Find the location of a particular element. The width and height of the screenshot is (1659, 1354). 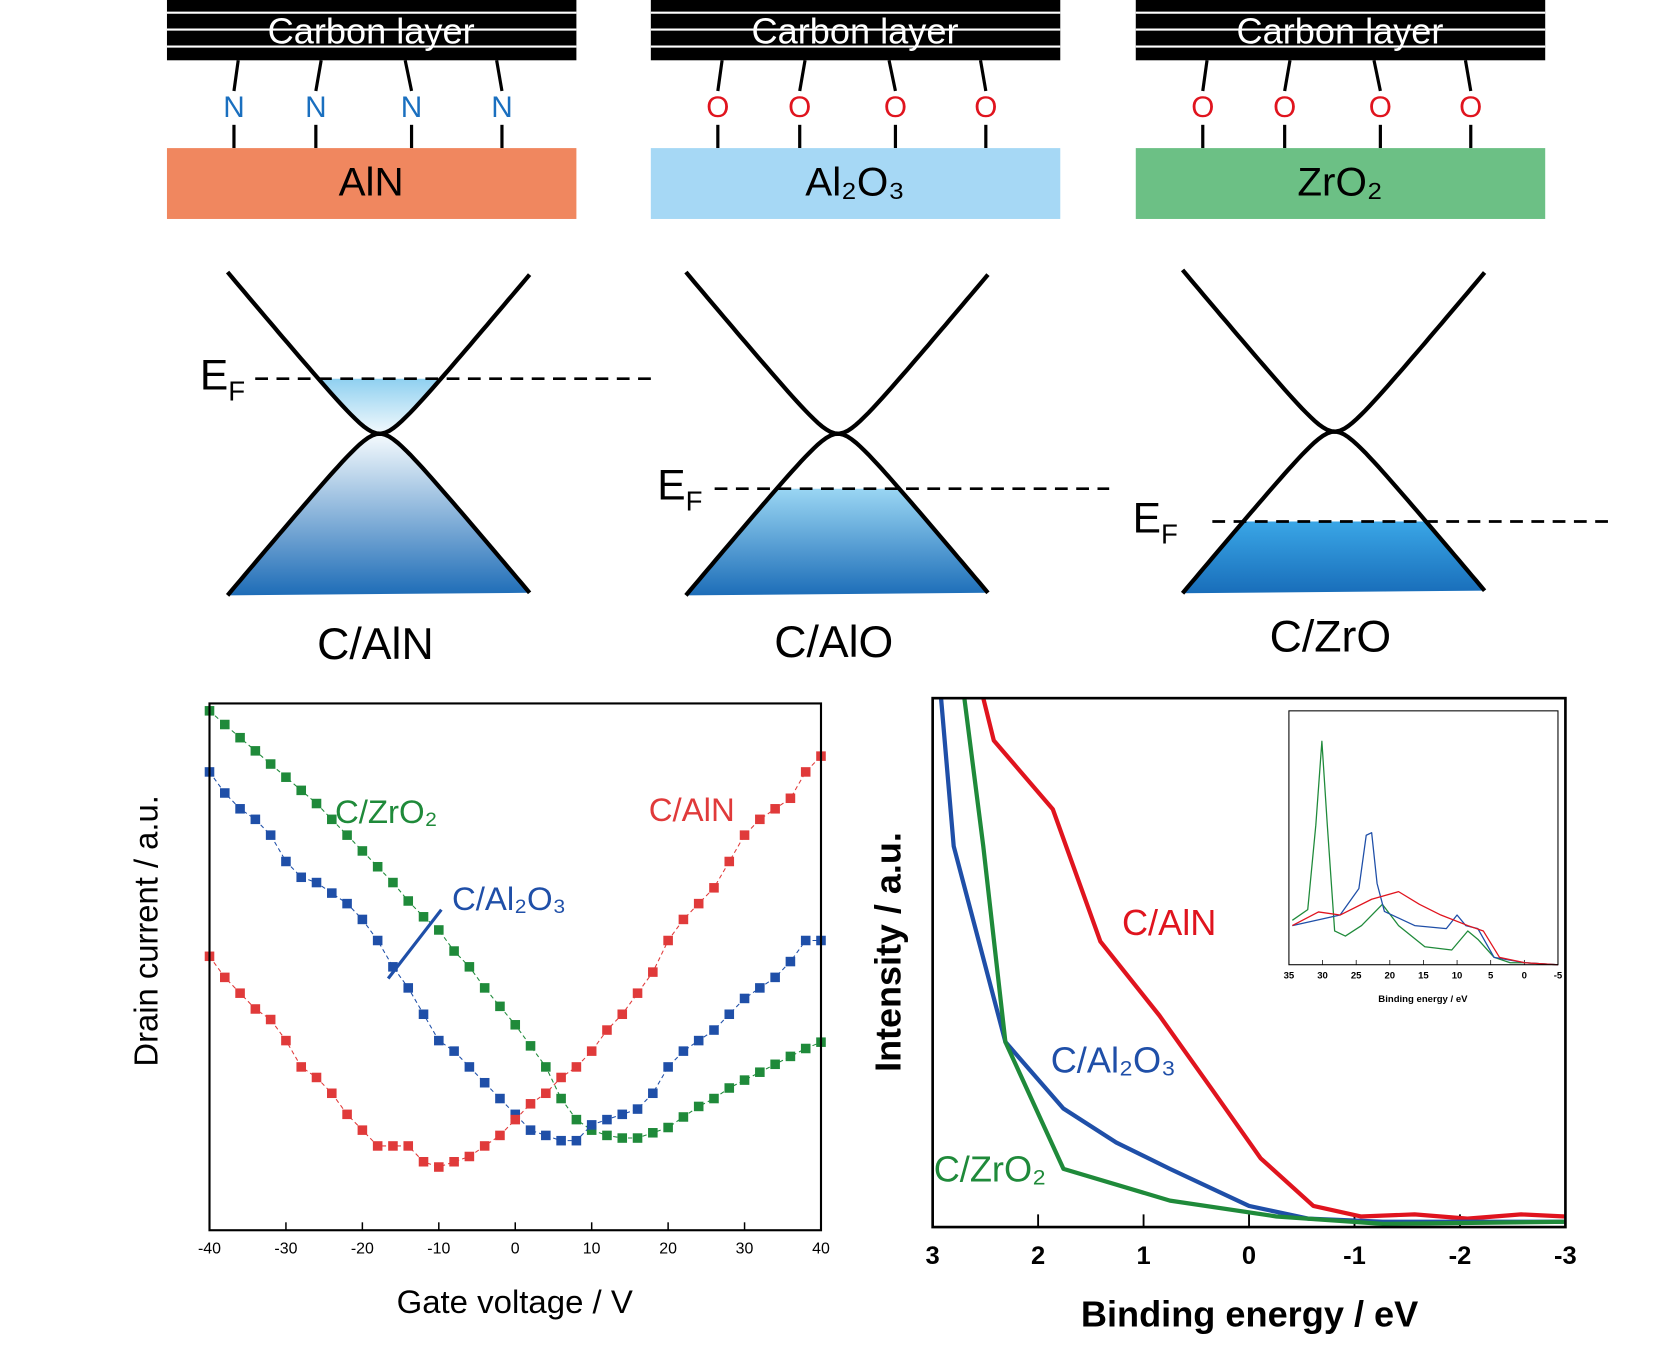

x-tick-label: 1 is located at coordinates (1143, 1256).